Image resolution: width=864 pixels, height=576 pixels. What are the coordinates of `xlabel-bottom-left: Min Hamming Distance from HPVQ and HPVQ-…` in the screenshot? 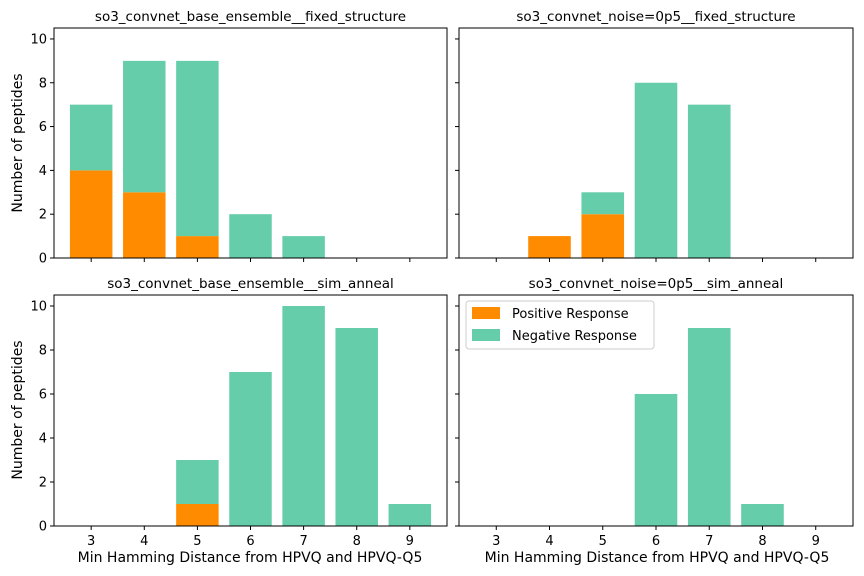 It's located at (250, 558).